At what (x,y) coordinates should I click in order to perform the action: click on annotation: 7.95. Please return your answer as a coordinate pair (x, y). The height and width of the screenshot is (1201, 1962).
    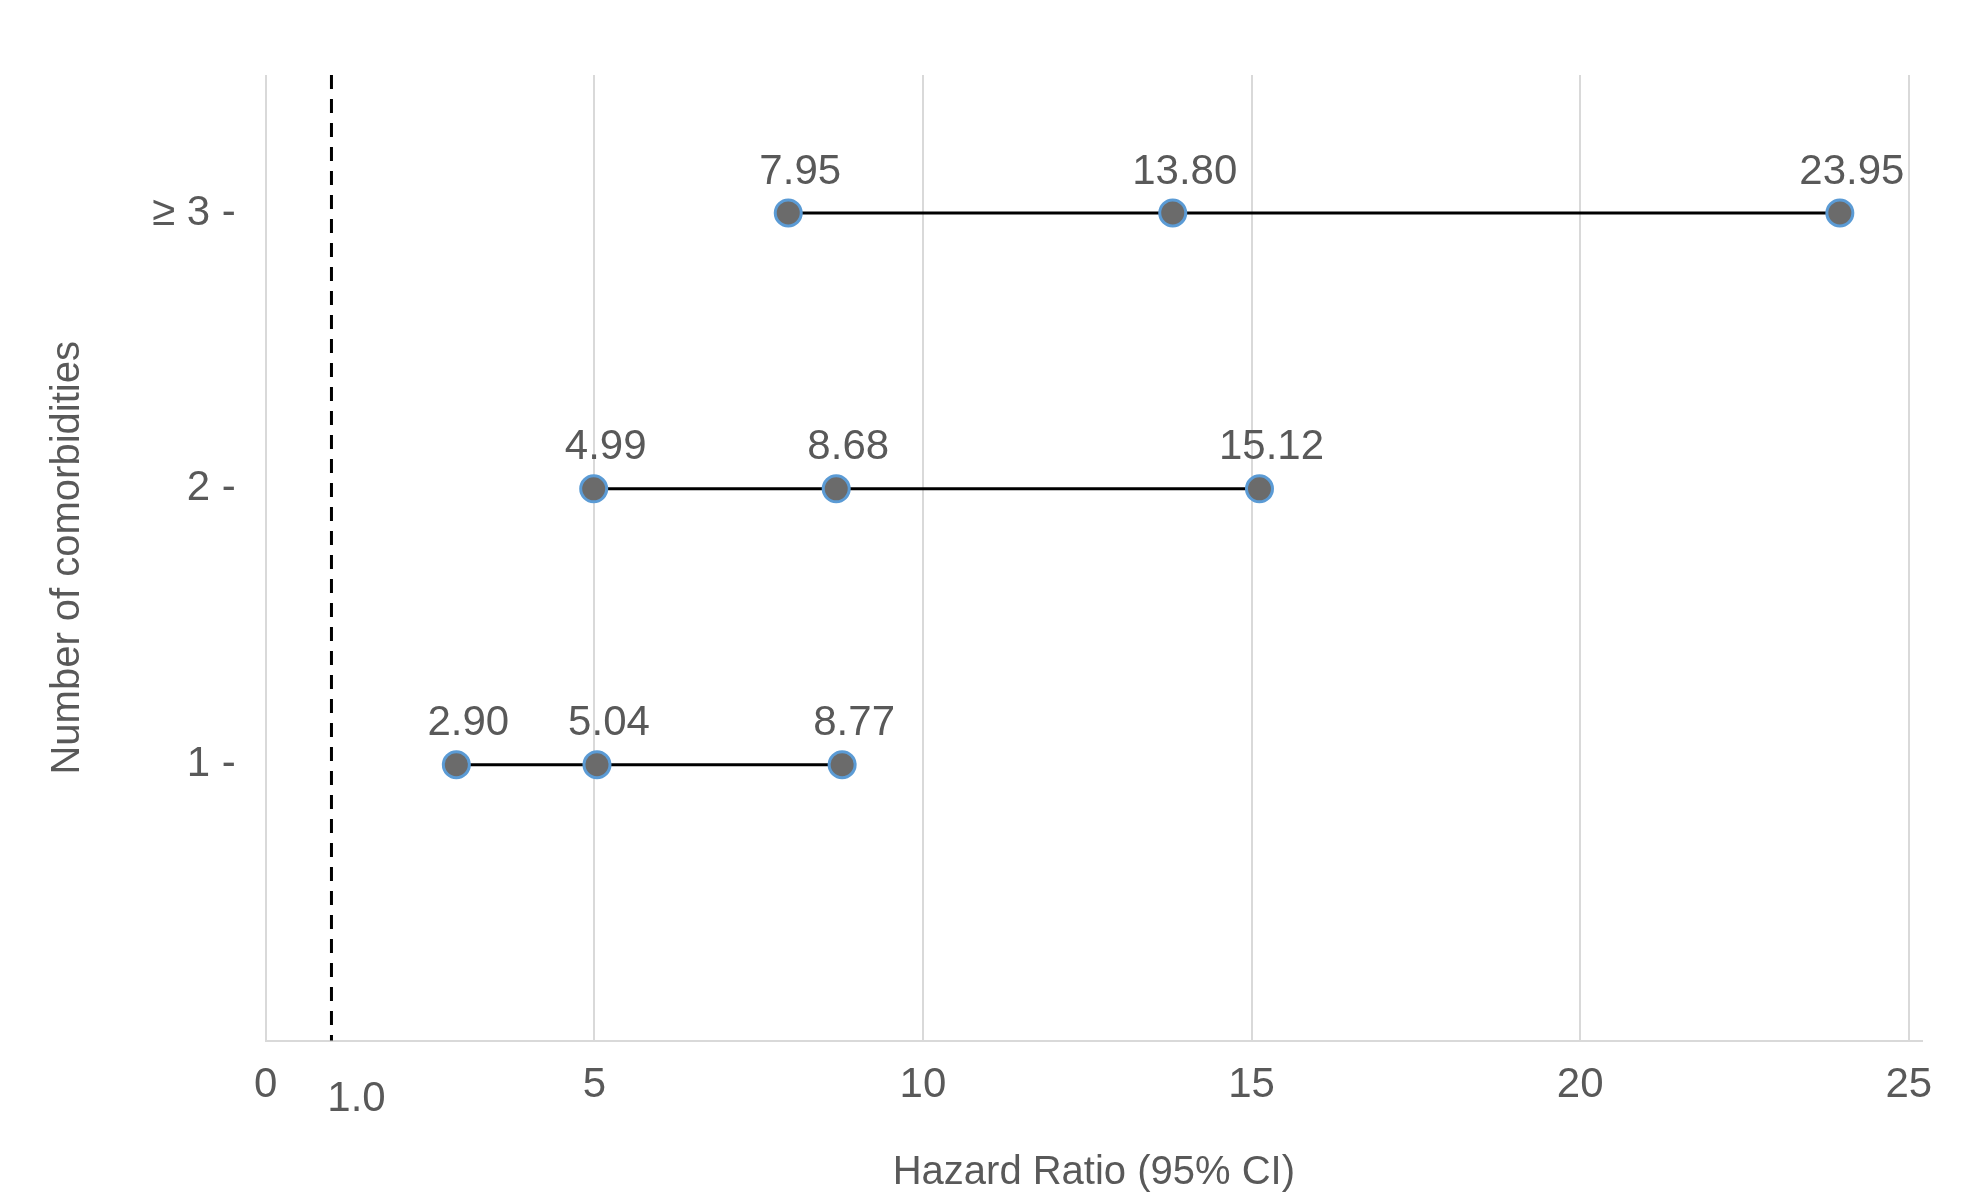
    Looking at the image, I should click on (800, 169).